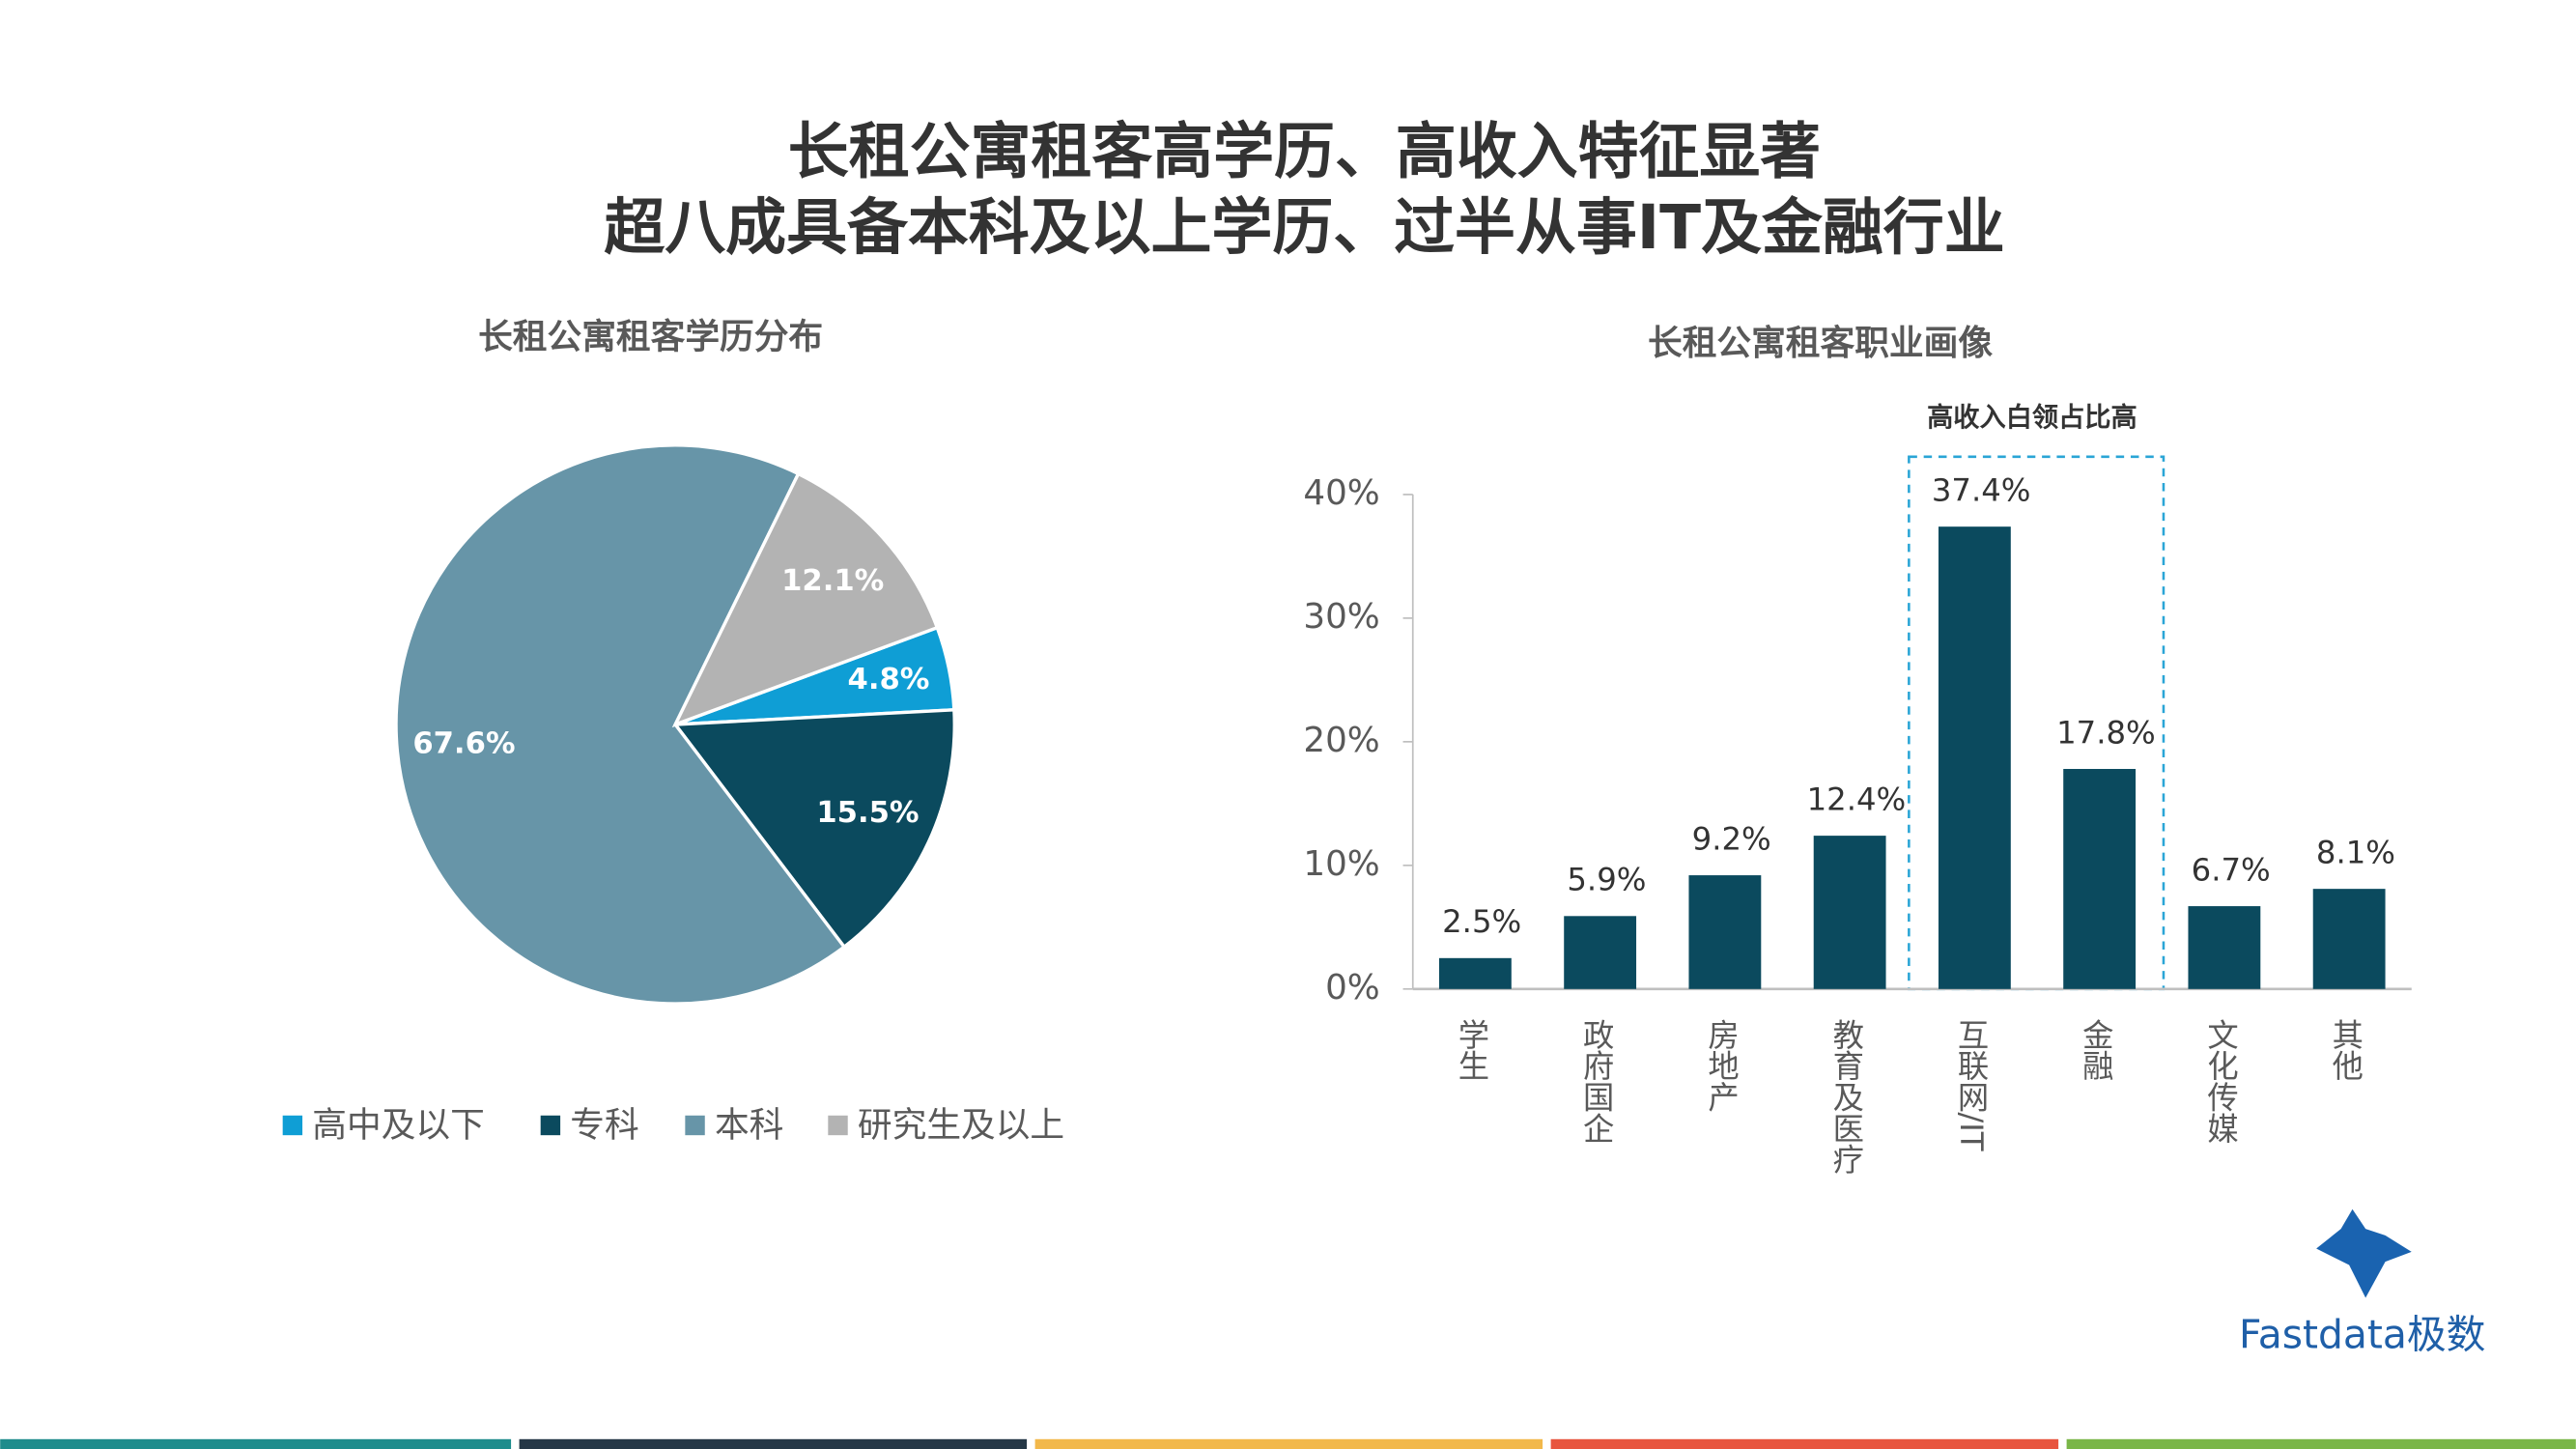 The height and width of the screenshot is (1449, 2576). I want to click on legend-label: 专科, so click(604, 1126).